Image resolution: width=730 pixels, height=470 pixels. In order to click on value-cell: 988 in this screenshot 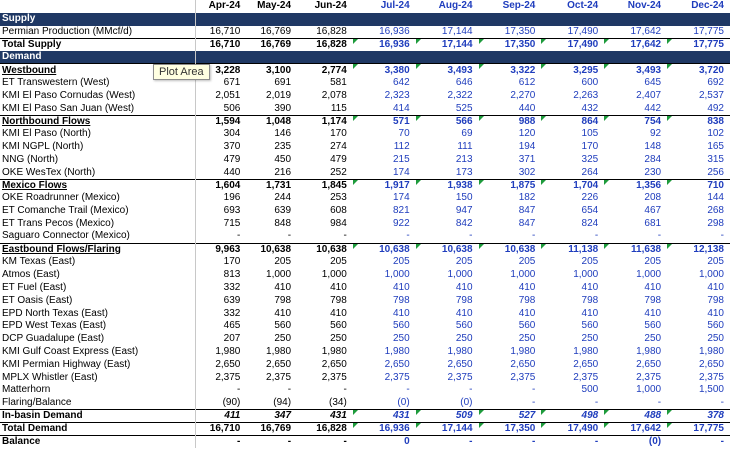, I will do `click(510, 121)`.